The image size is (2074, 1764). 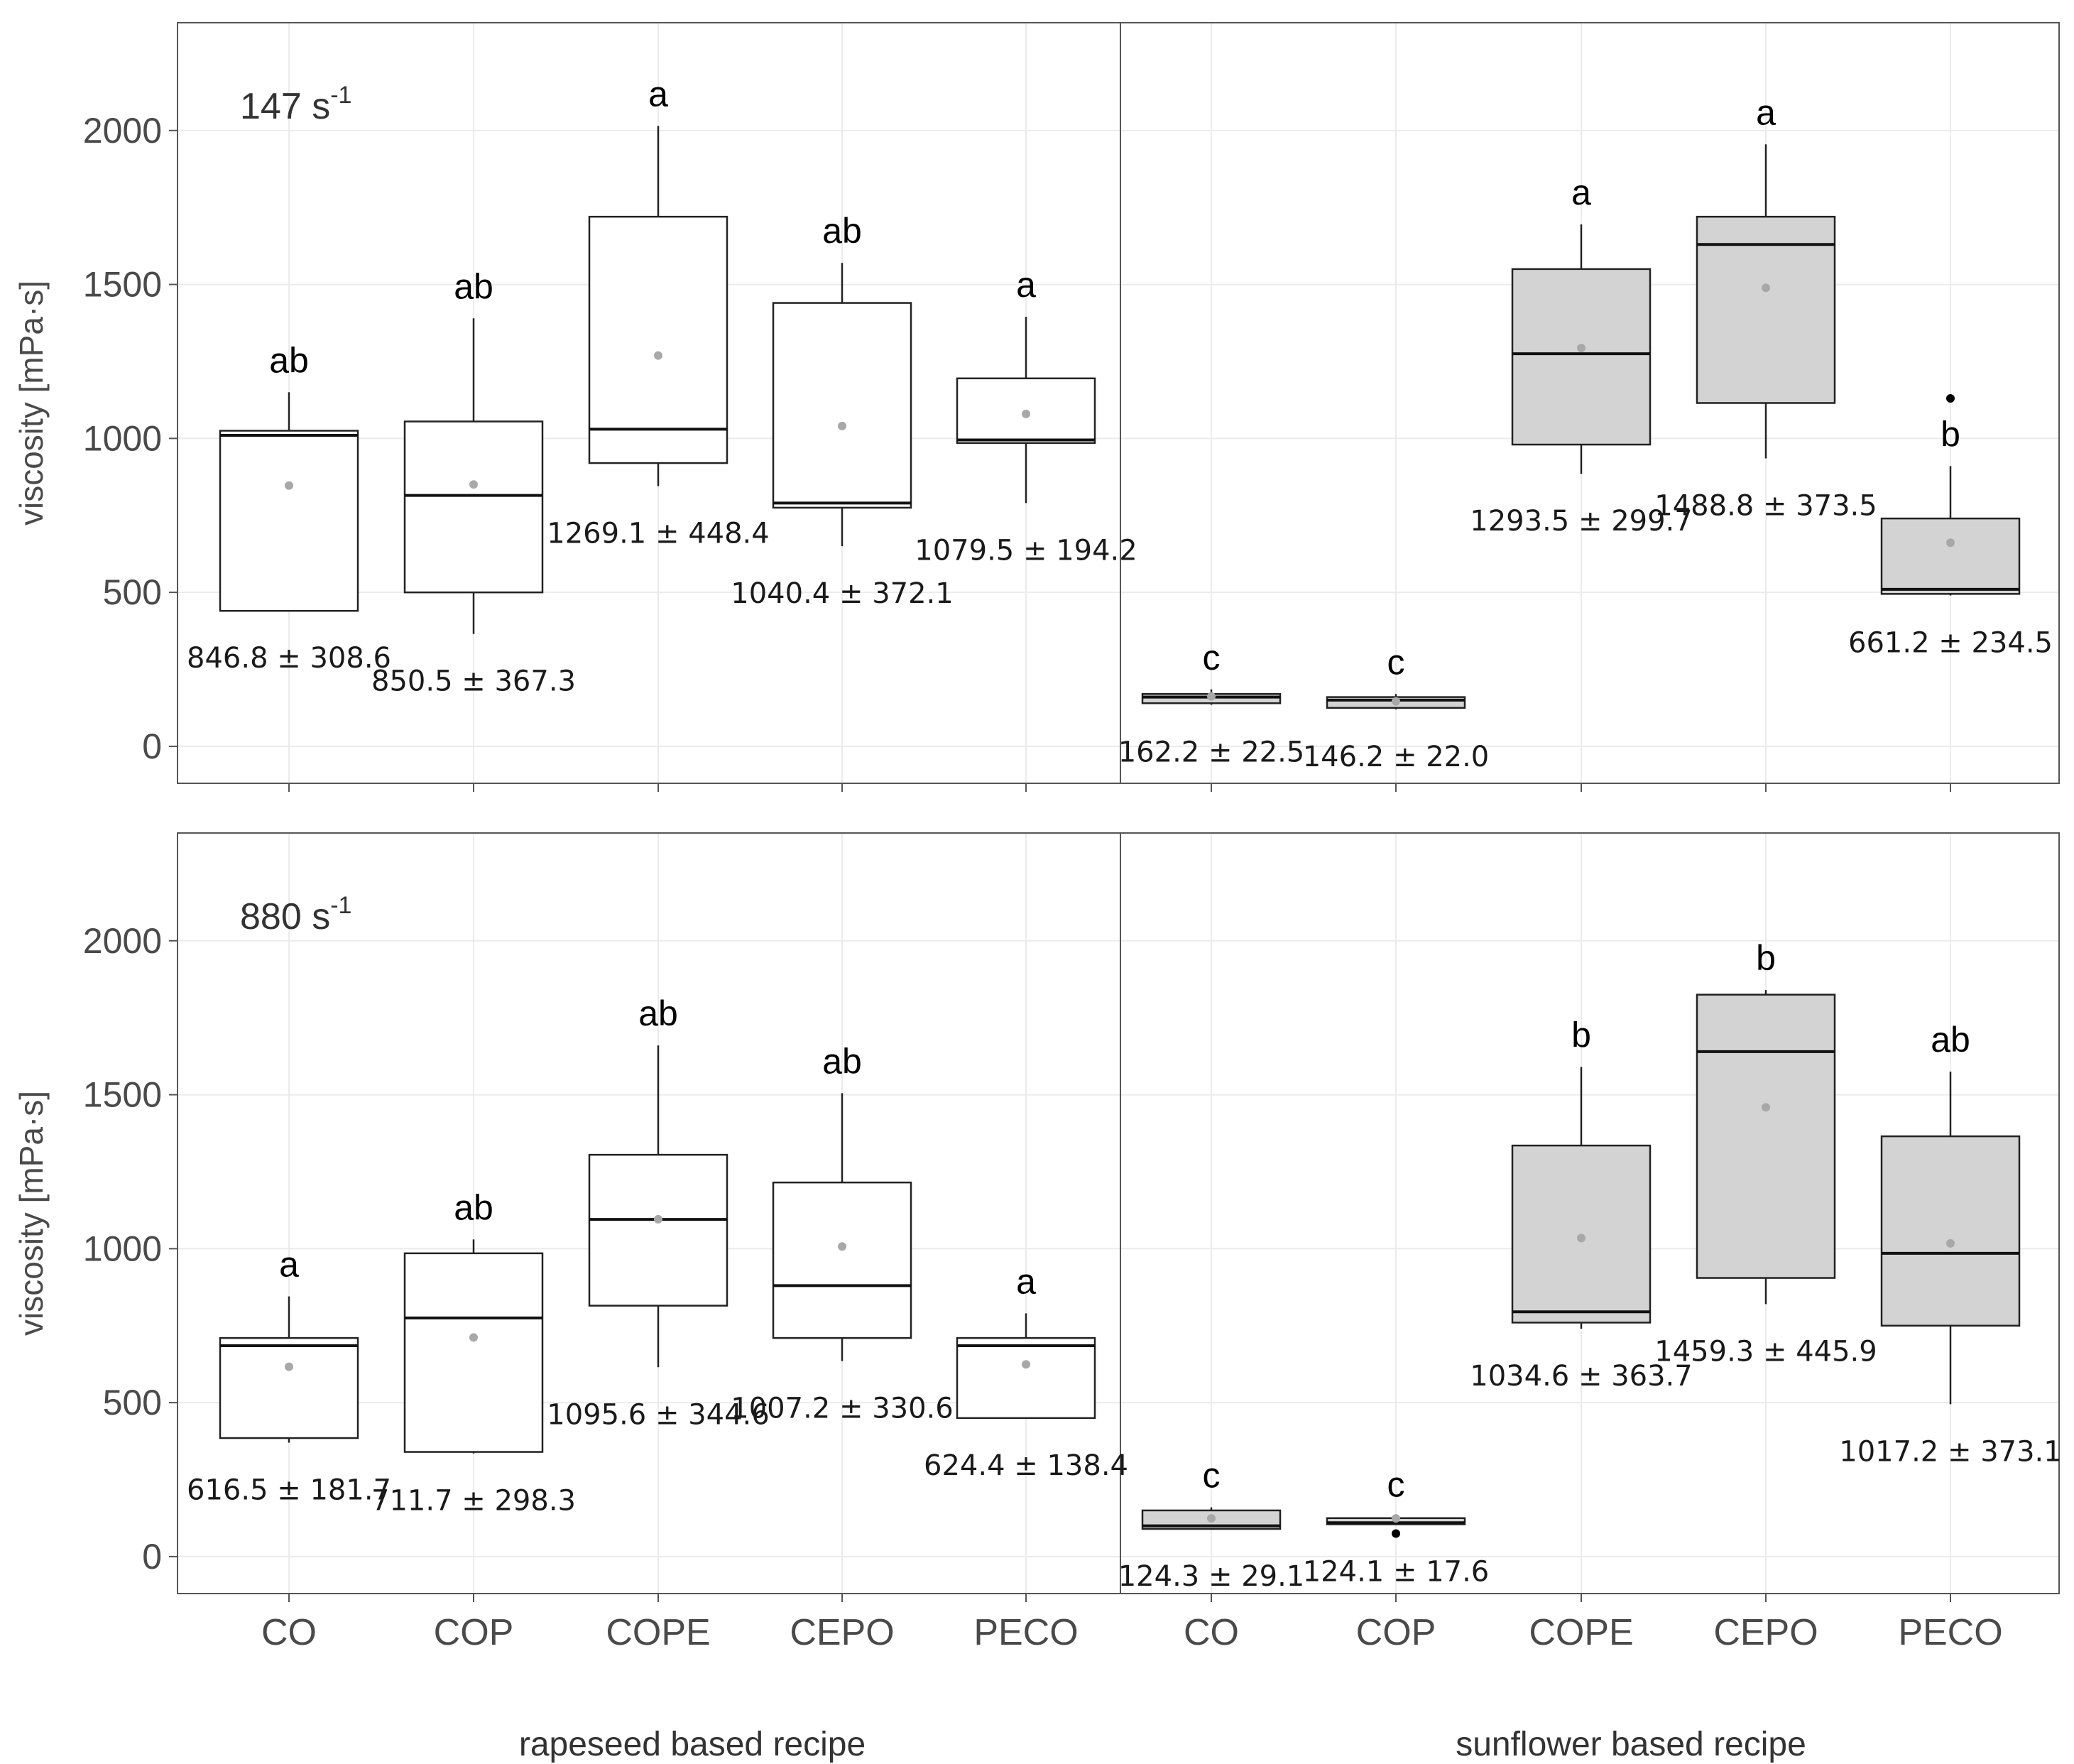 What do you see at coordinates (1950, 1244) in the screenshot?
I see `box-peco-sunflower: ab 1017.2 ± 373.1` at bounding box center [1950, 1244].